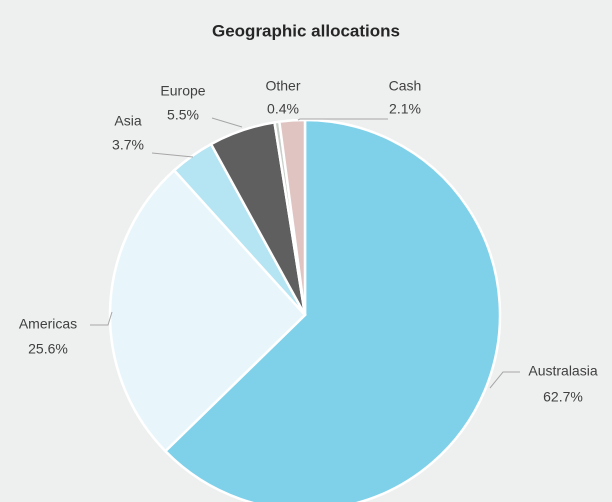 The image size is (612, 502). I want to click on pie-slice, so click(292, 217).